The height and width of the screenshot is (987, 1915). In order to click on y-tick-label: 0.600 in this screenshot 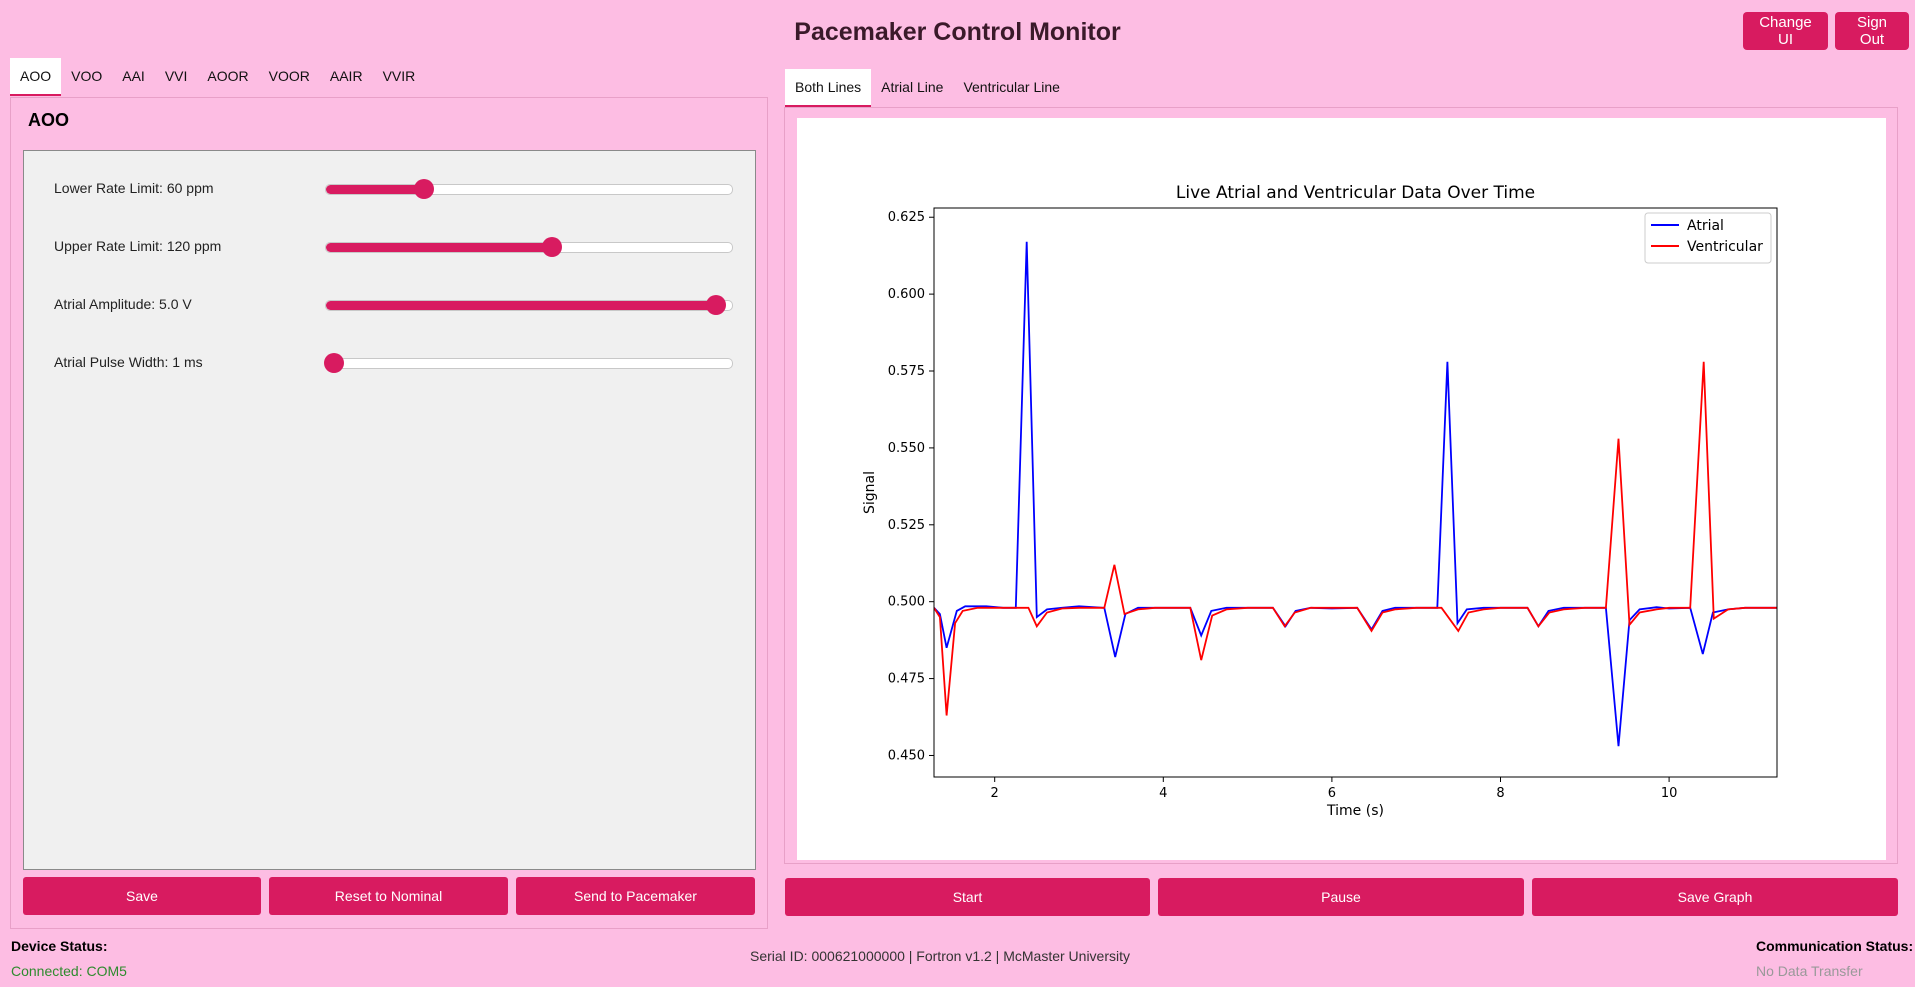, I will do `click(906, 294)`.